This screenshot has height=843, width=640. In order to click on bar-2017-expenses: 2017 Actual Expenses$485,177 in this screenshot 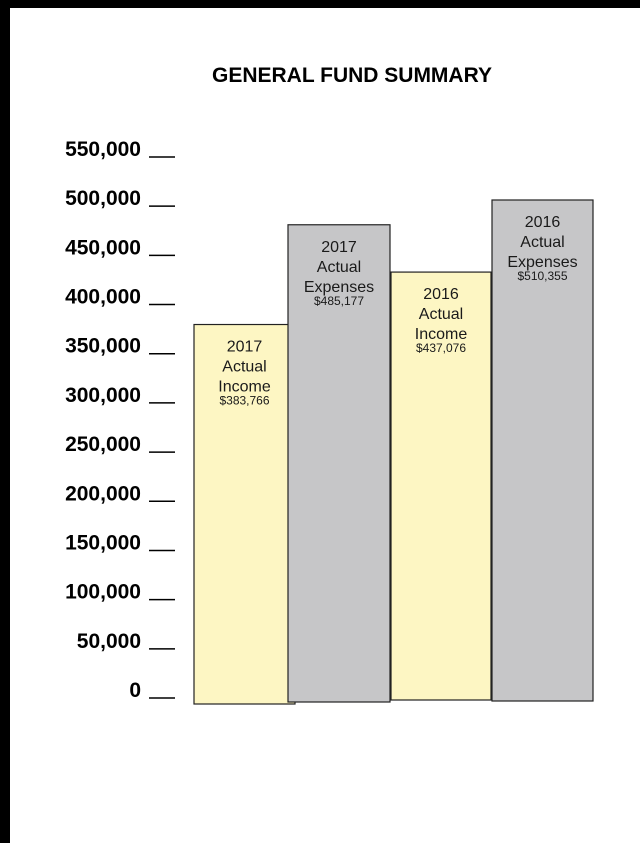, I will do `click(339, 463)`.